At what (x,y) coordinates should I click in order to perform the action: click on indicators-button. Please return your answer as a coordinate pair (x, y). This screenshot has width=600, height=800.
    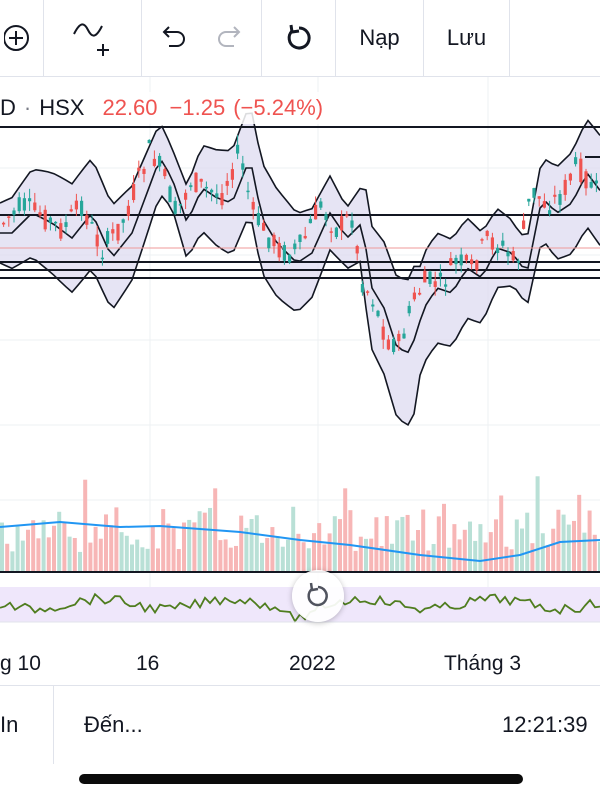
    Looking at the image, I should click on (93, 38).